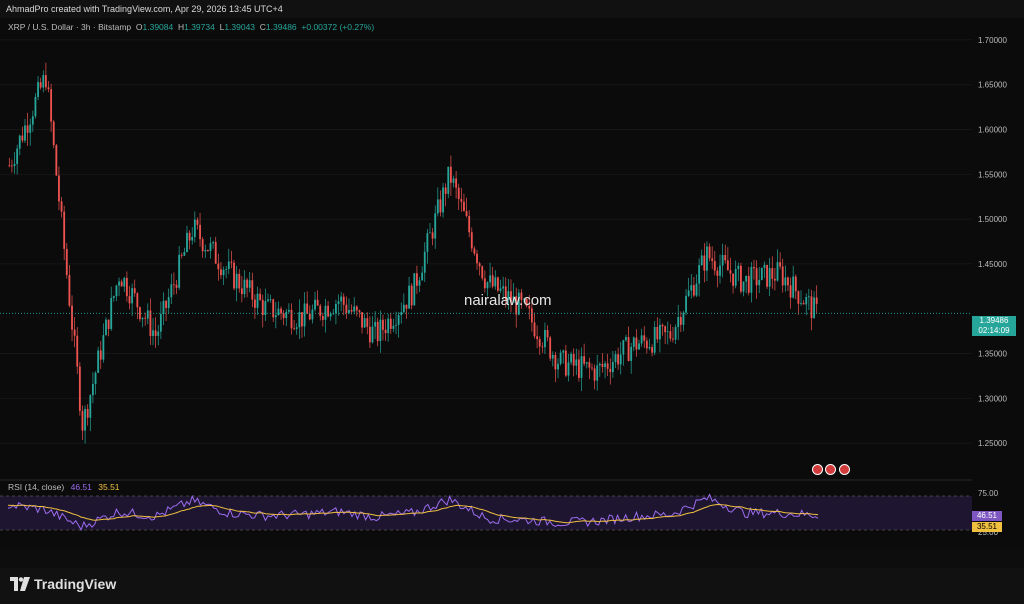  I want to click on low-value: 1.39043, so click(240, 27).